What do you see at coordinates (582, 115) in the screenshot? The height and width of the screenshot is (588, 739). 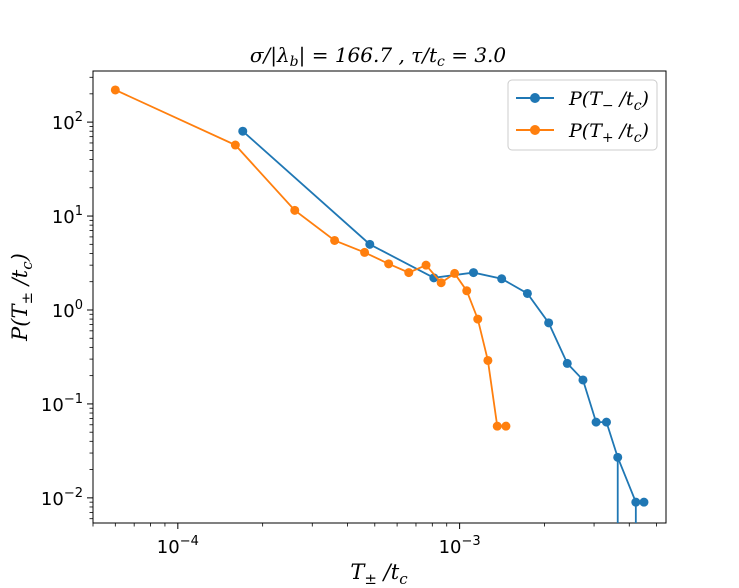 I see `legend: P(T− /tc) P(T+ /tc)` at bounding box center [582, 115].